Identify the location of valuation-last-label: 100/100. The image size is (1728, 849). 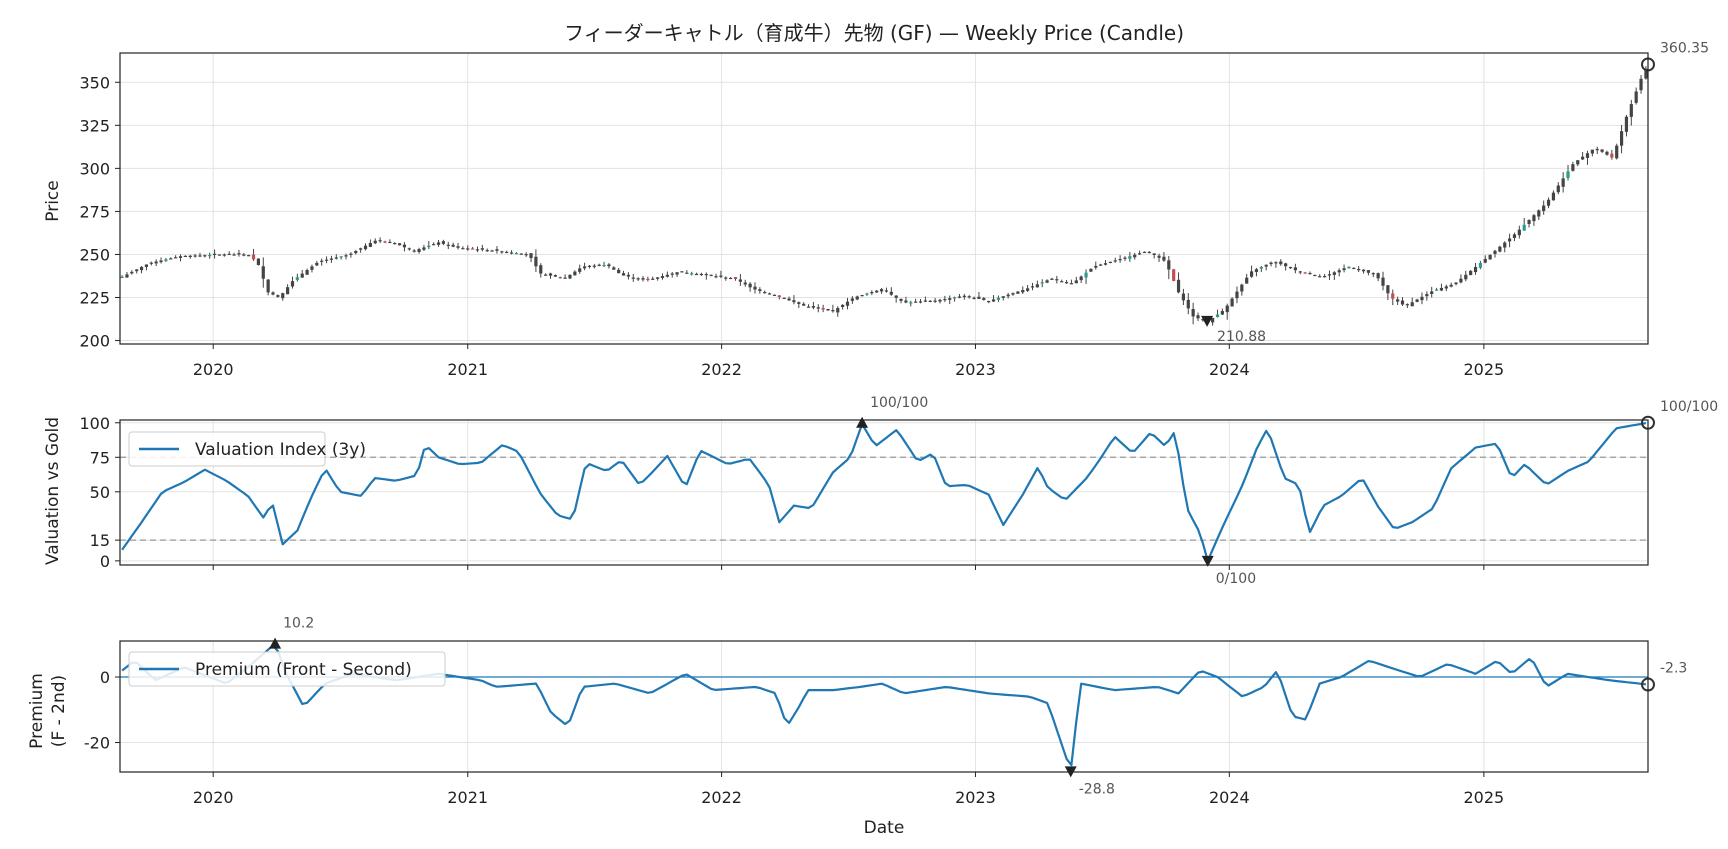
(1689, 407).